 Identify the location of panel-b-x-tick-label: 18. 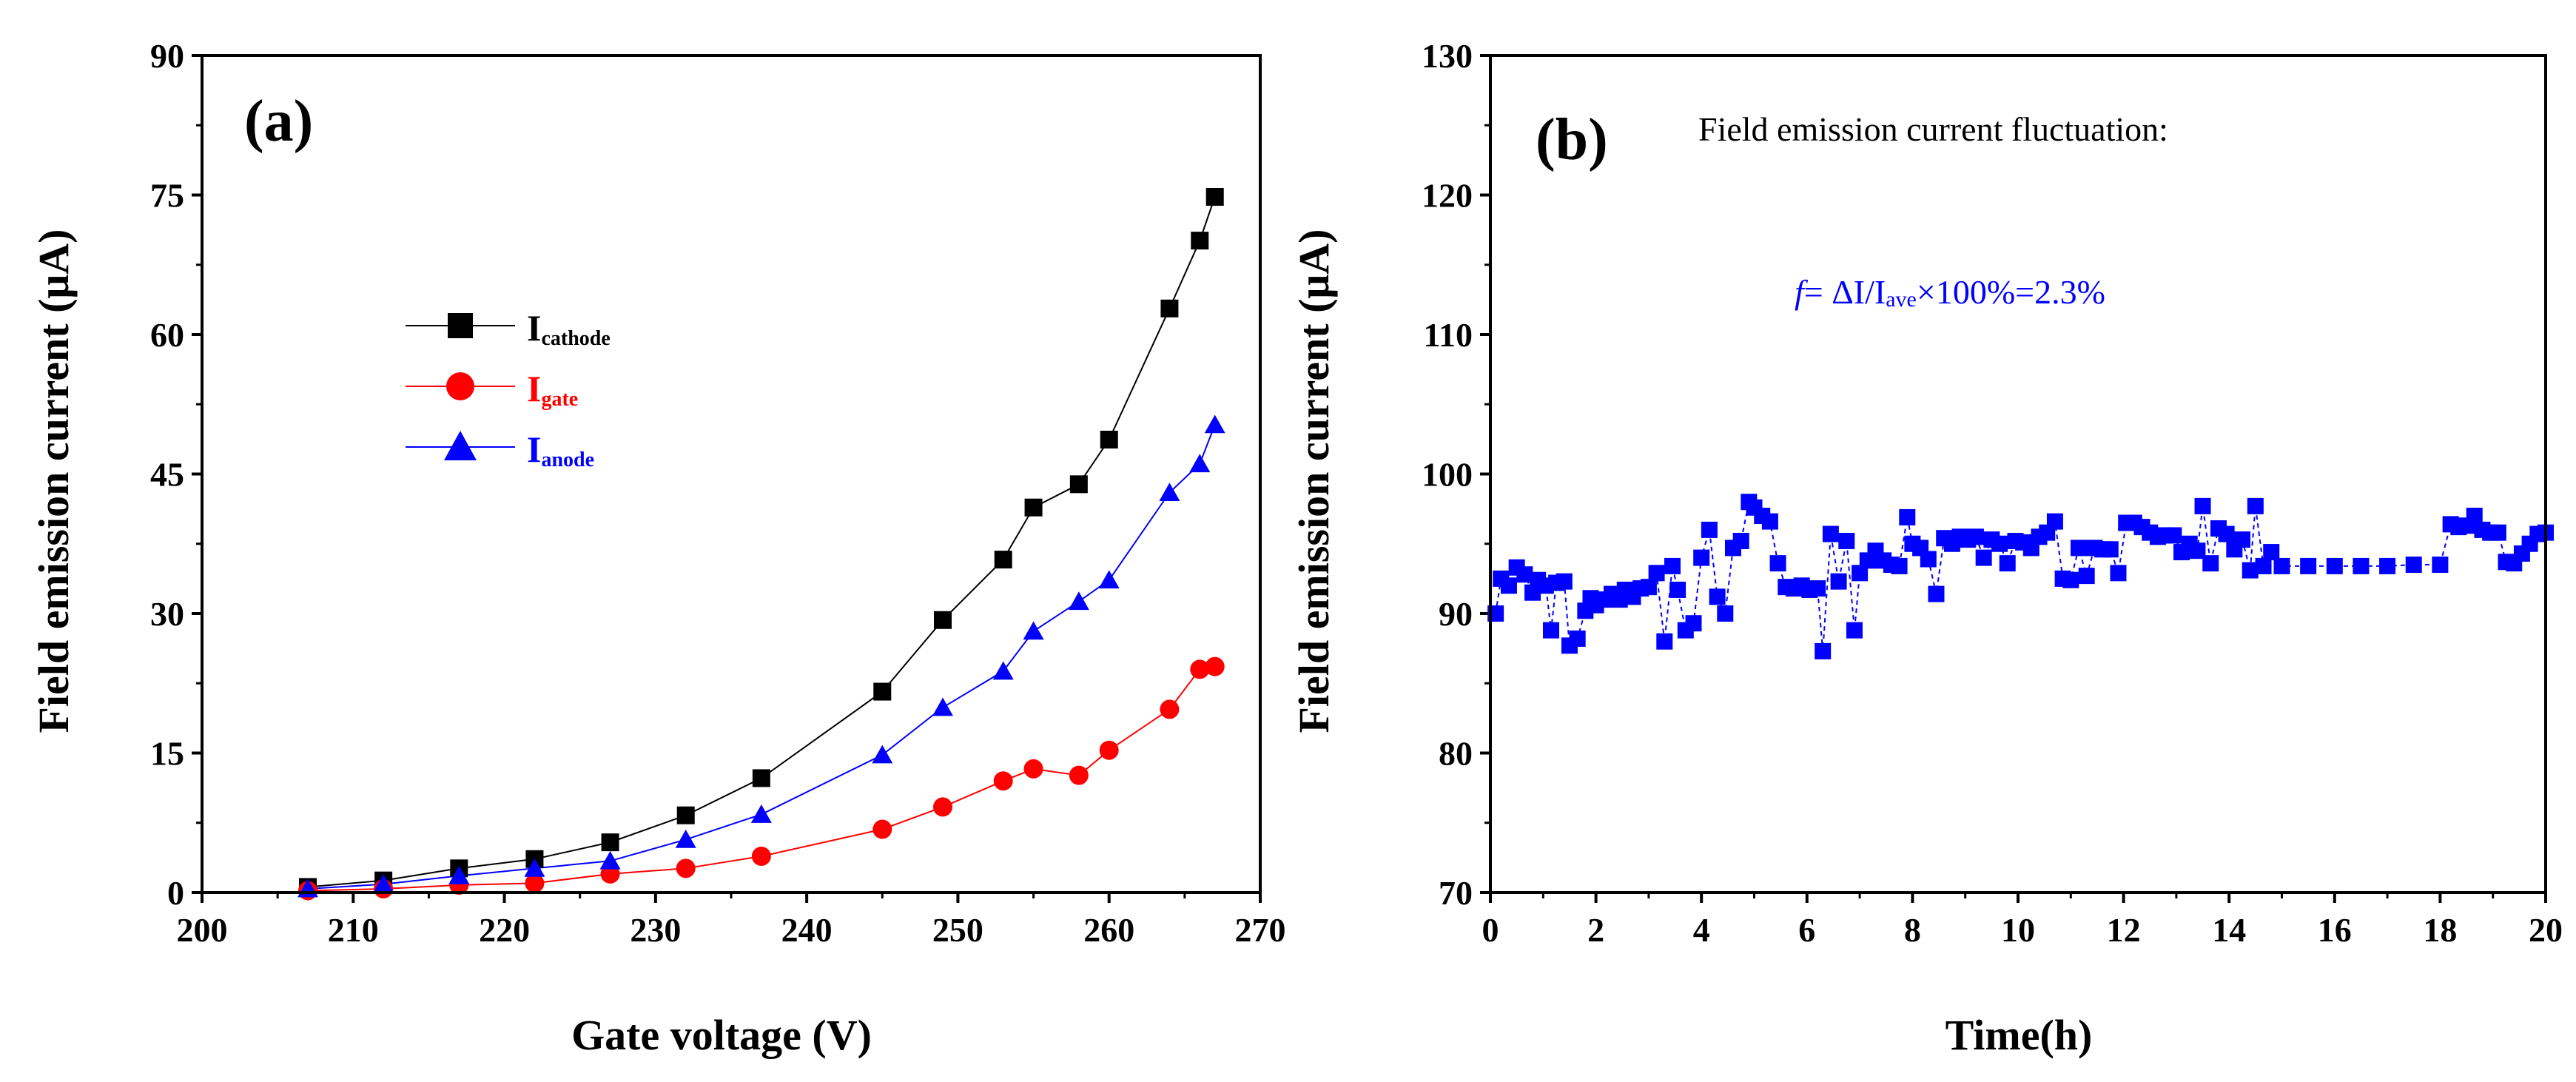
(2440, 930).